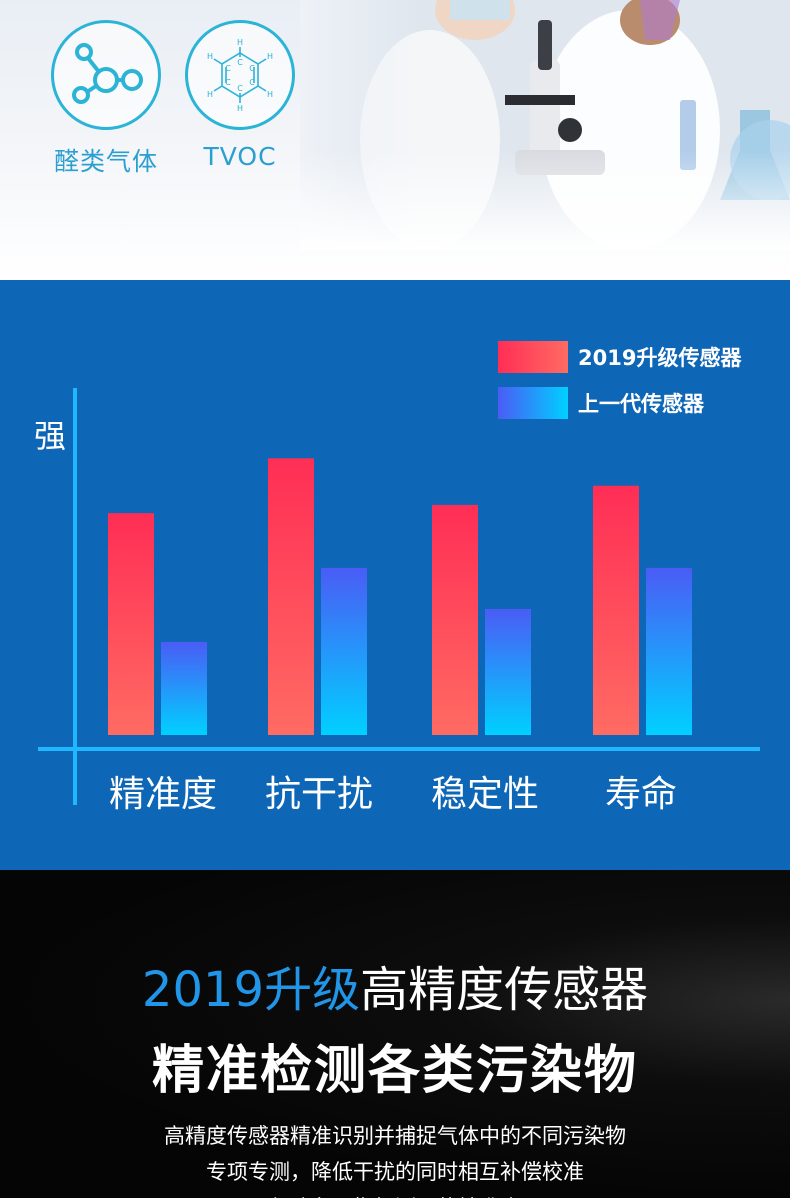  Describe the element at coordinates (533, 403) in the screenshot. I see `legend-swatch-old` at that location.